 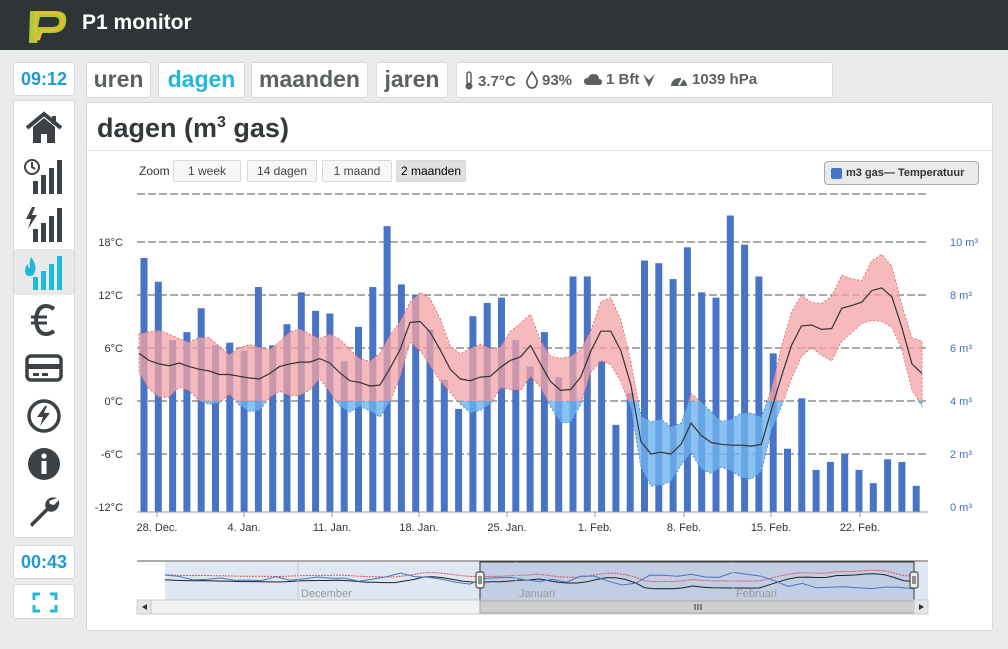 I want to click on y-tick-label-temperature: 0°C, so click(x=114, y=402).